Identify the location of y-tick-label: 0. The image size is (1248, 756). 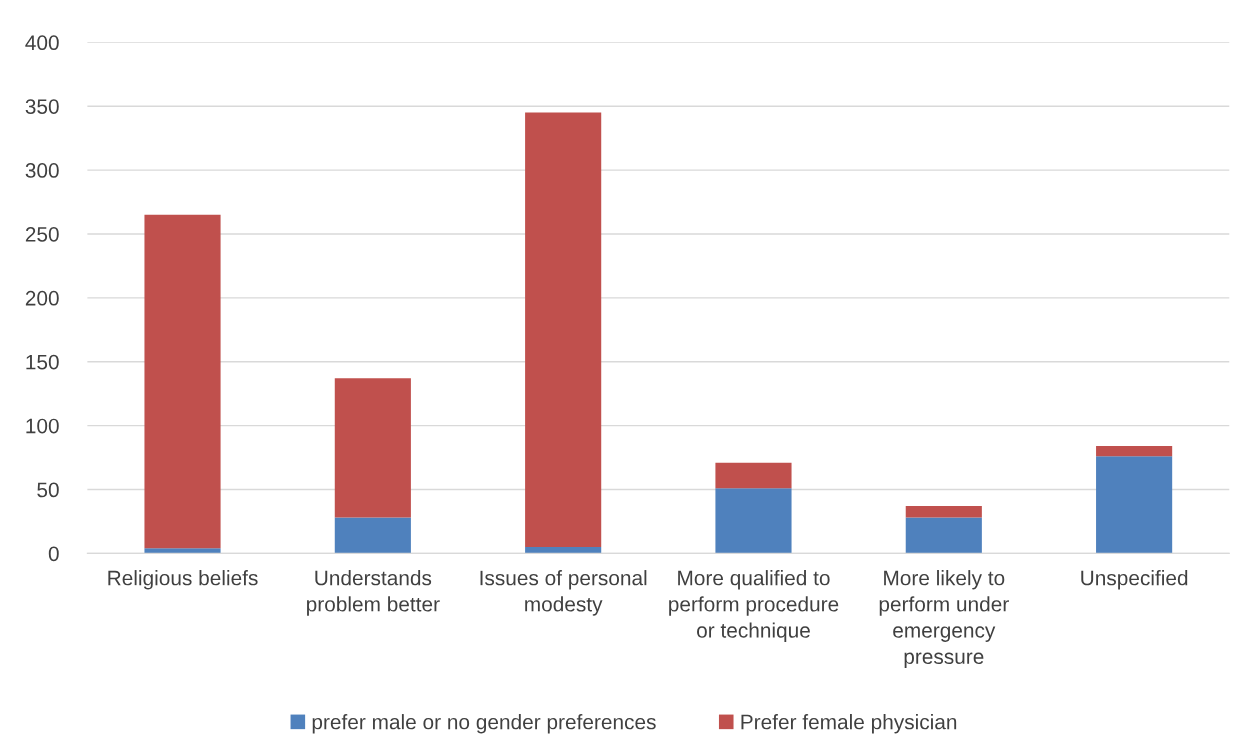
(53, 554).